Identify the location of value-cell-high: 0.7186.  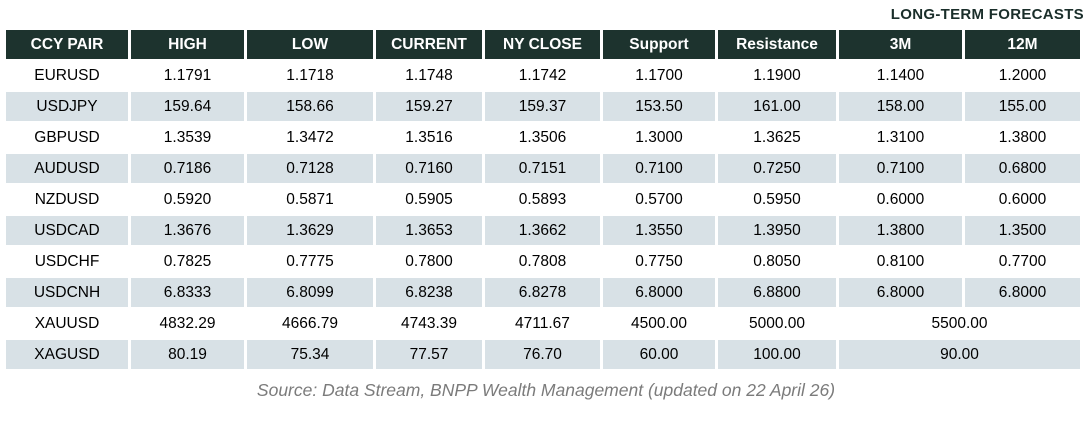
(187, 168).